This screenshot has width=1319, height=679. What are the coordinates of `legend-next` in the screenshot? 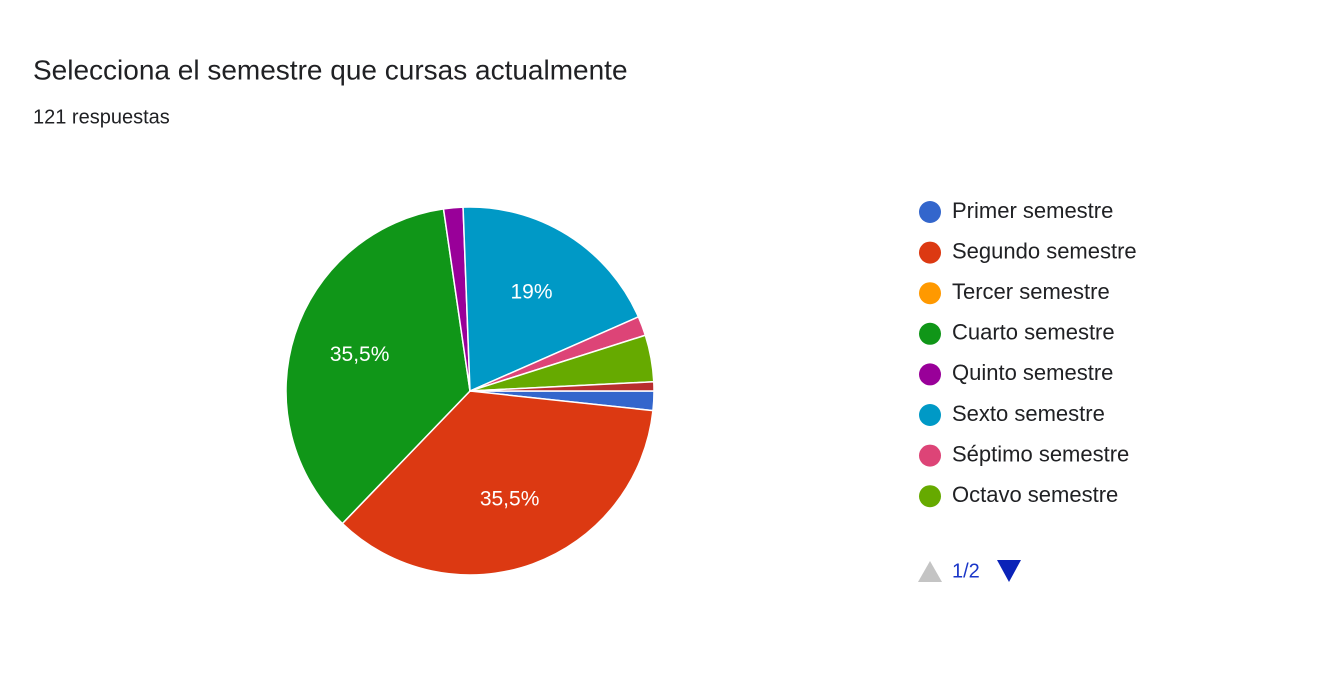 It's located at (1009, 571).